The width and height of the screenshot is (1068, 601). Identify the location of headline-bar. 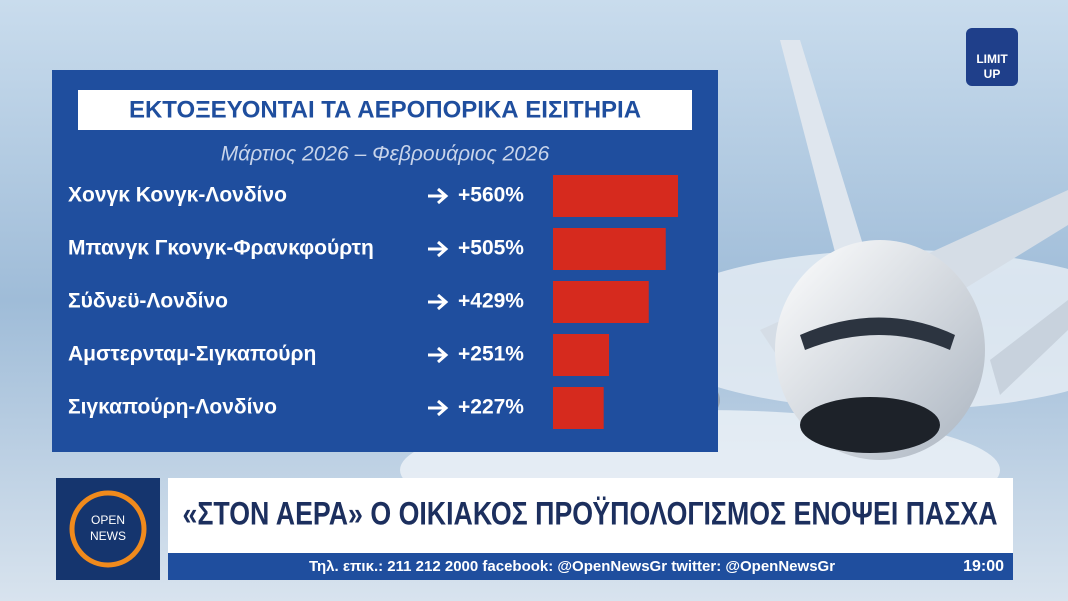
(590, 515).